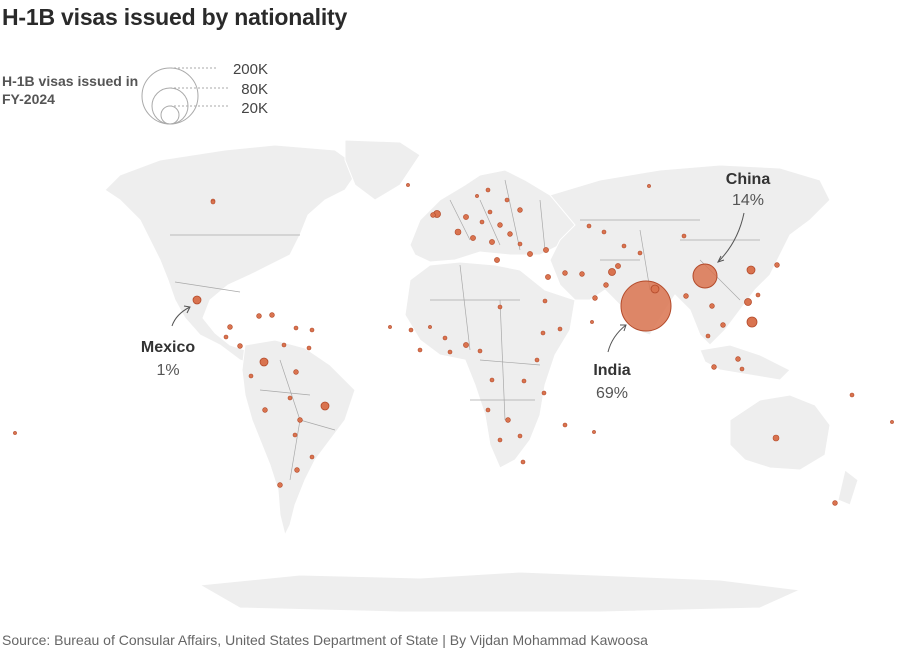 This screenshot has height=653, width=900. Describe the element at coordinates (617, 338) in the screenshot. I see `arrow-india` at that location.